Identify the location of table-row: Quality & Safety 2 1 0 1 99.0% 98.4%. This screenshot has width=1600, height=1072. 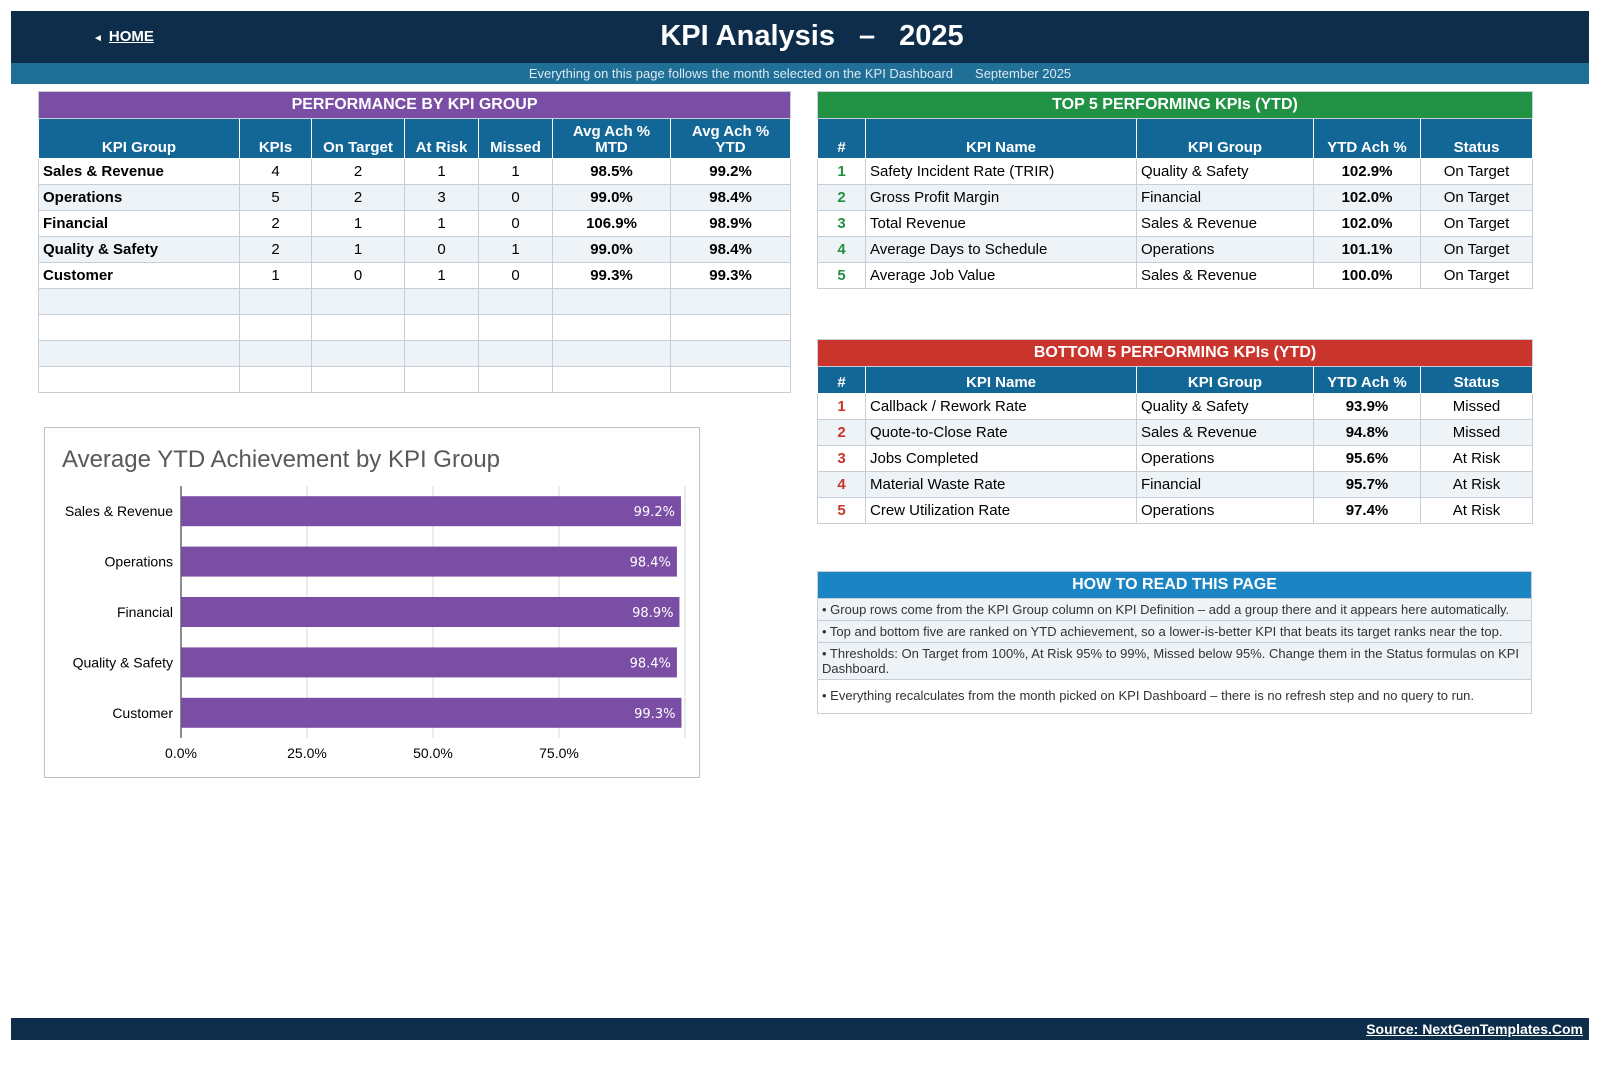
(415, 249).